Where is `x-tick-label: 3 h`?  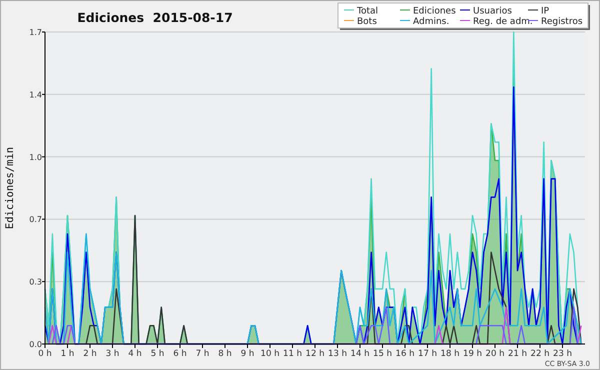
x-tick-label: 3 h is located at coordinates (113, 354).